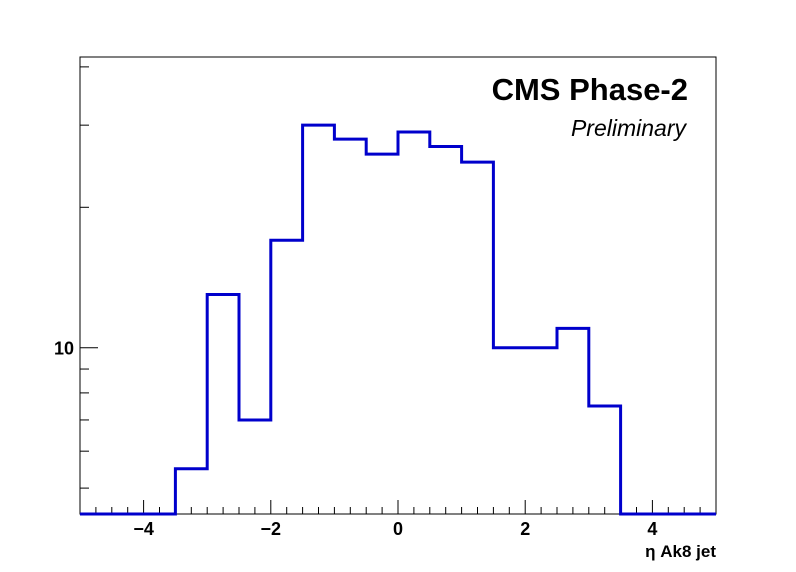 The width and height of the screenshot is (796, 572). I want to click on x-axis-title: η Ak8 jet, so click(680, 551).